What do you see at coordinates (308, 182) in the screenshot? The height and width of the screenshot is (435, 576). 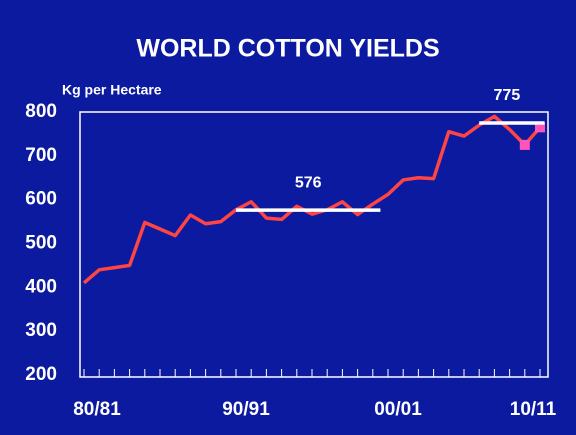 I see `average-label: 576` at bounding box center [308, 182].